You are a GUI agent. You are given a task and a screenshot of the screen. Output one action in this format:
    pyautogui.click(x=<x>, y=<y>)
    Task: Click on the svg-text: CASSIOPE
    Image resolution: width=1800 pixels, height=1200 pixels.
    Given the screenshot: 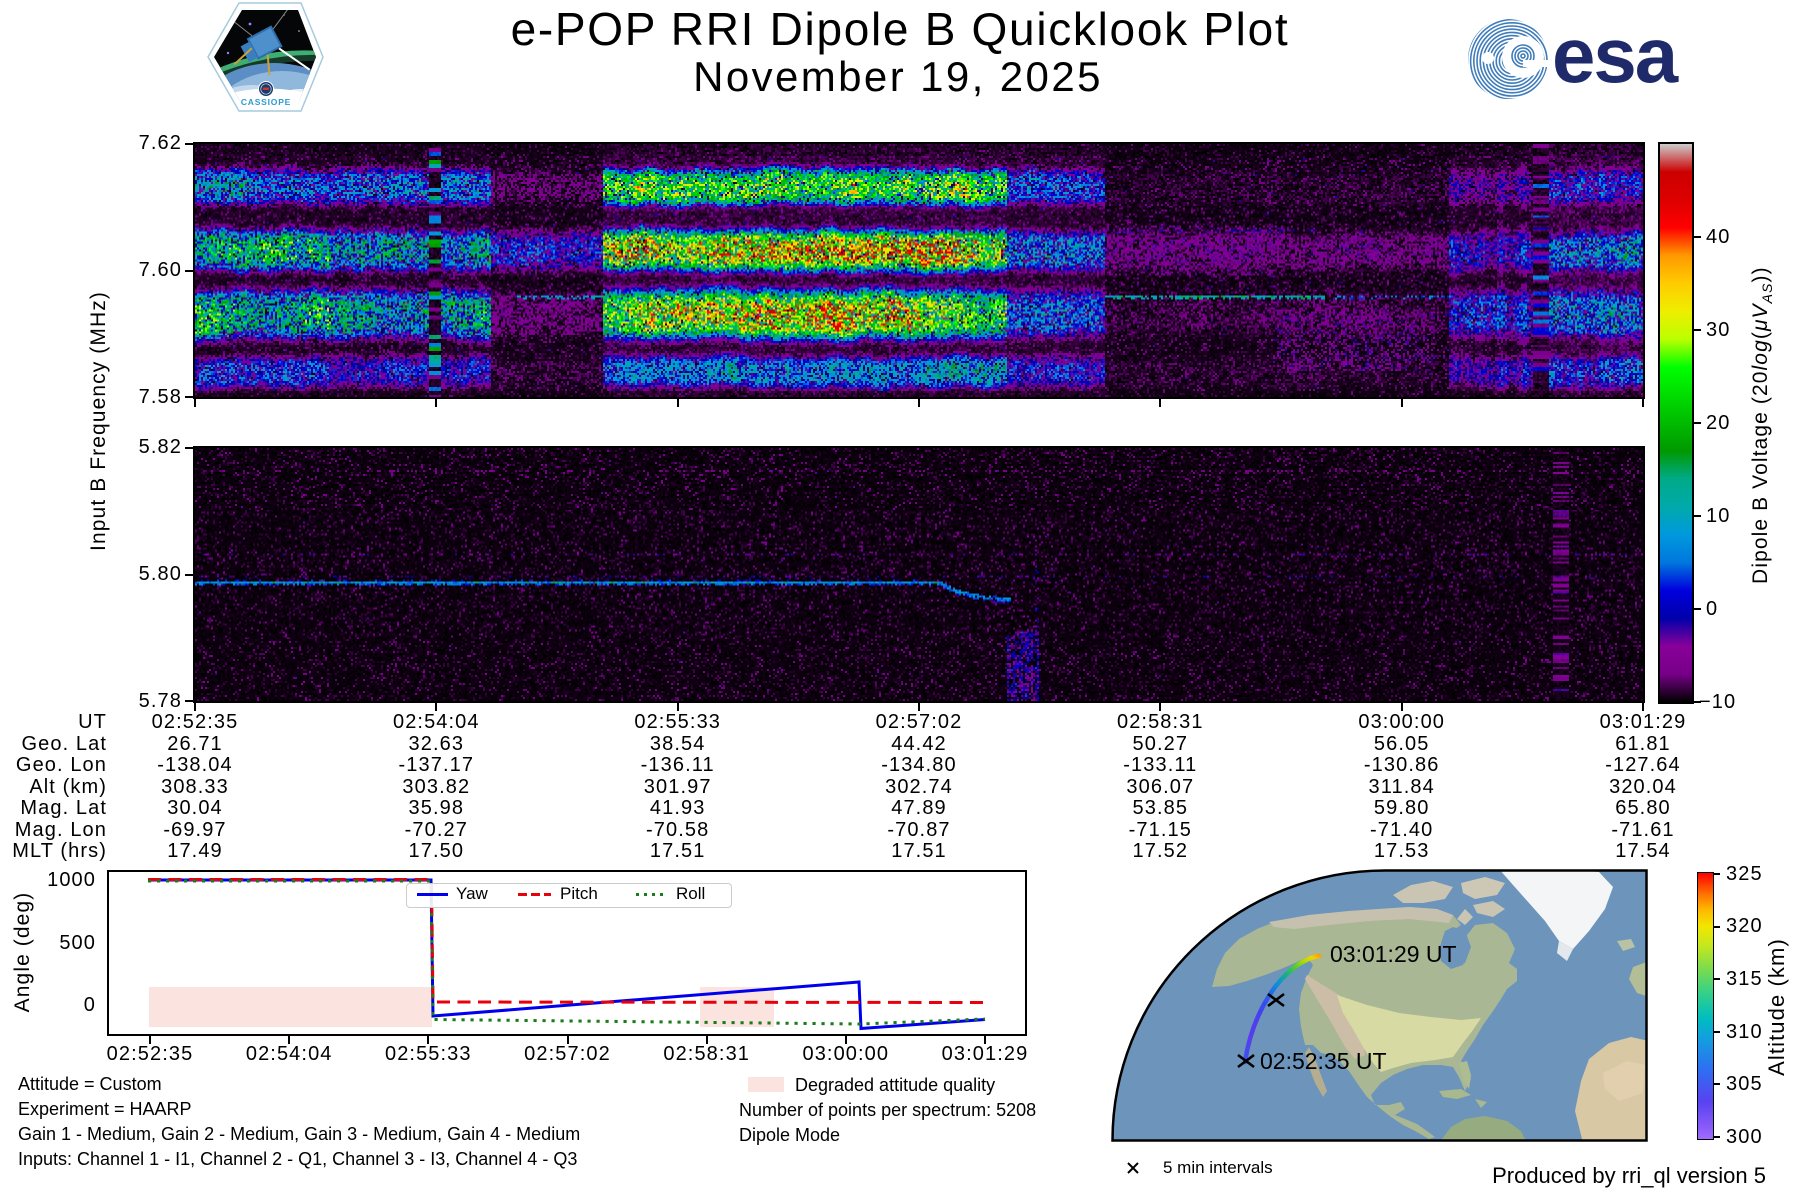 What is the action you would take?
    pyautogui.click(x=266, y=102)
    